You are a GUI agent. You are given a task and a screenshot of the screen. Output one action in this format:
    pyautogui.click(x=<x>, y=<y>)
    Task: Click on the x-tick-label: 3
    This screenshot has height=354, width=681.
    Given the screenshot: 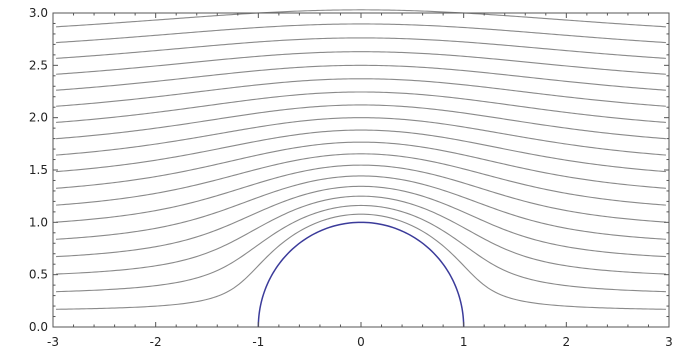 What is the action you would take?
    pyautogui.click(x=669, y=342)
    